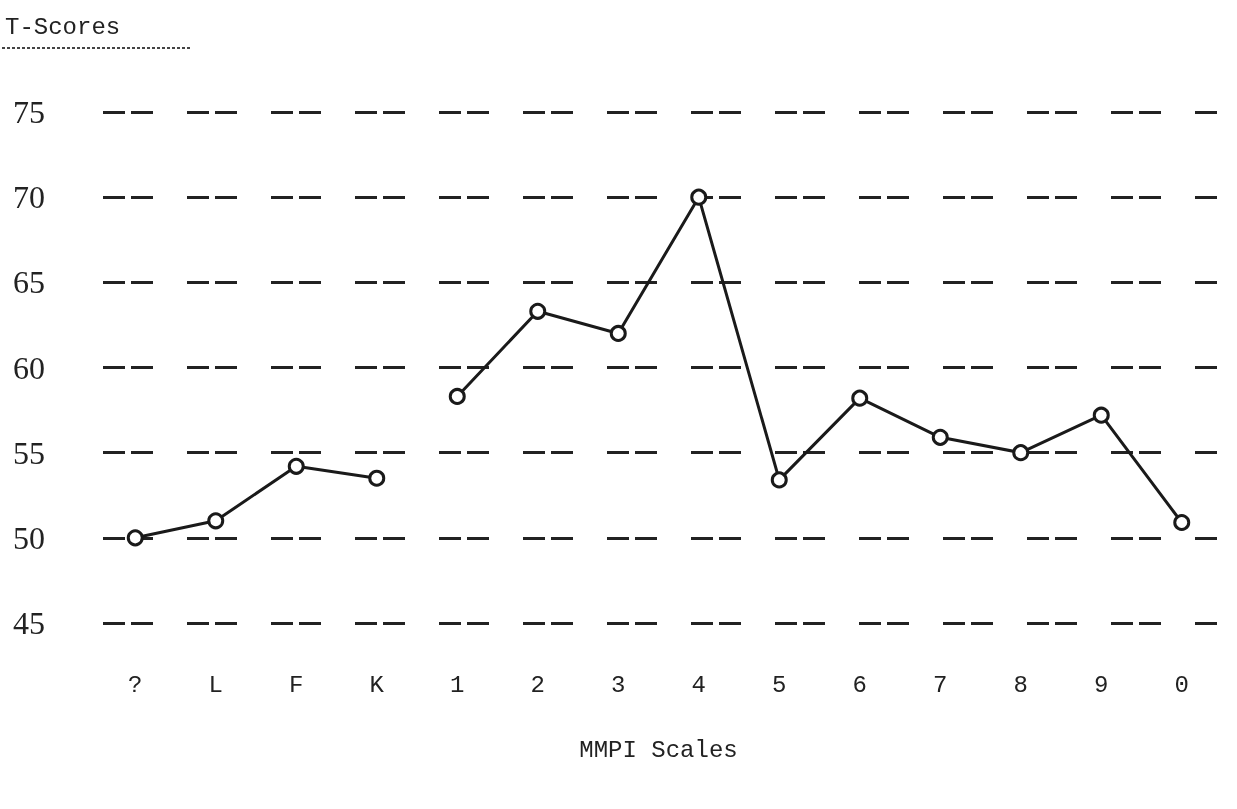  I want to click on y-tick-label: 75, so click(29, 112).